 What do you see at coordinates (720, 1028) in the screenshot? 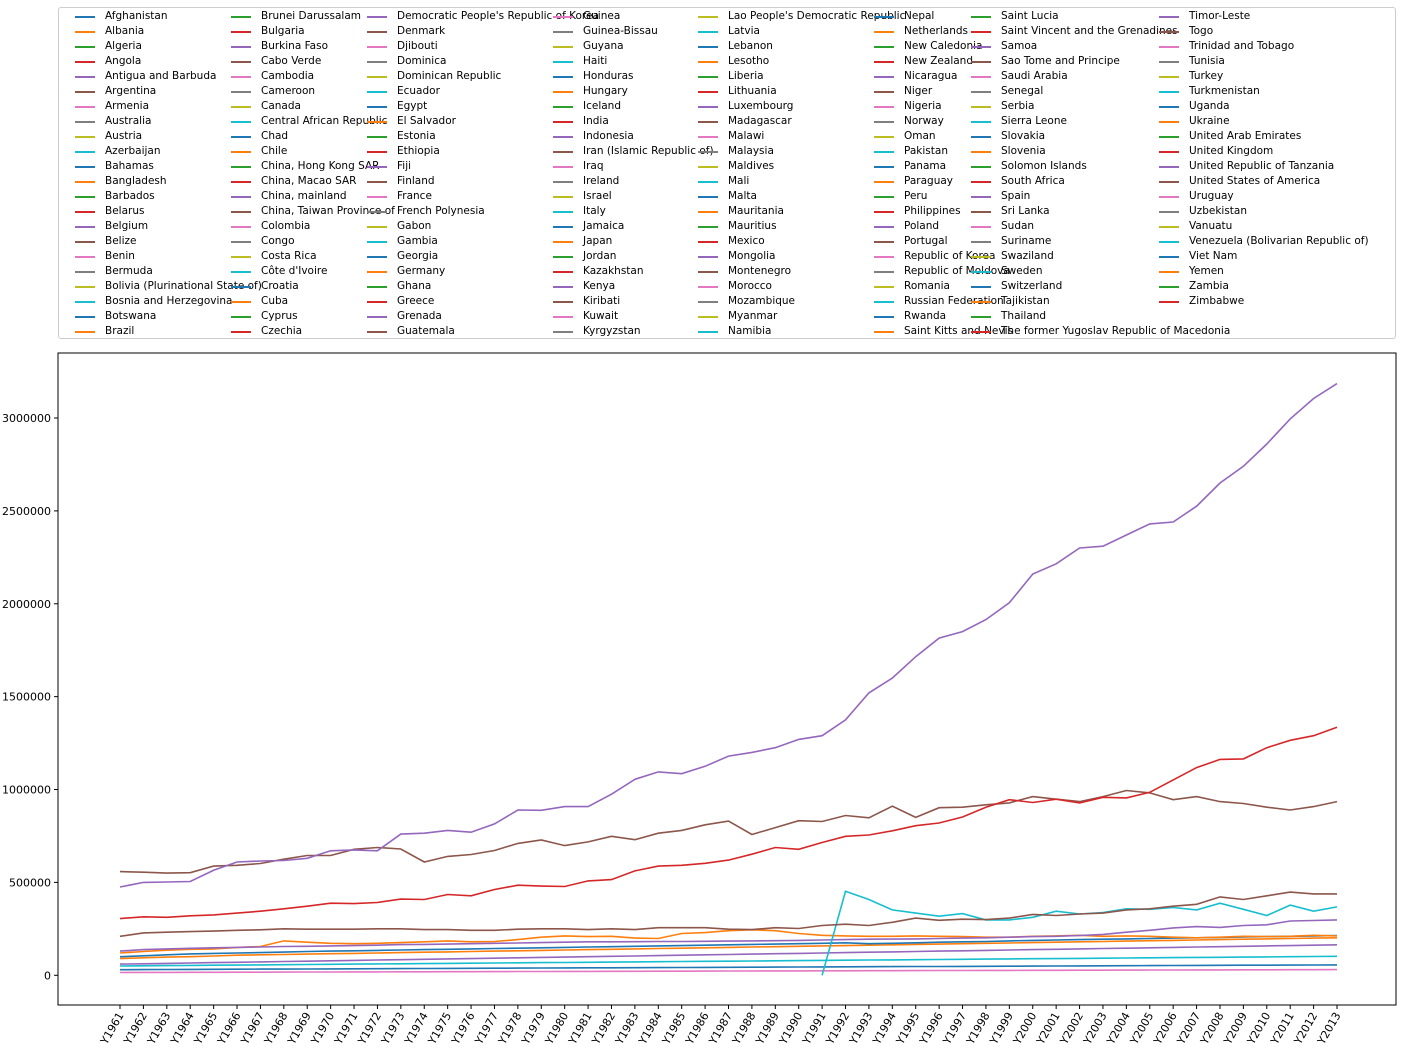
I see `x-tick-label: Y1987` at bounding box center [720, 1028].